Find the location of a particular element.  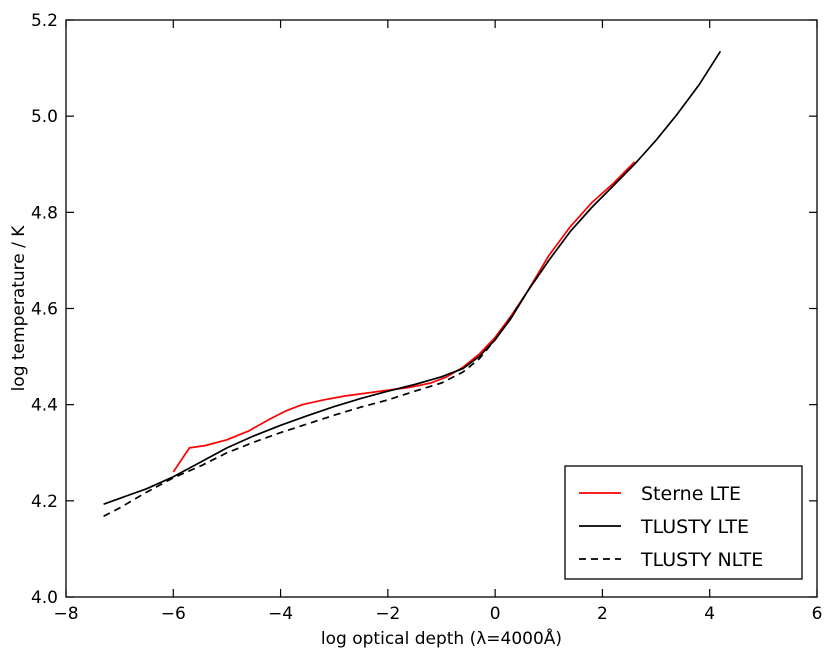

legend-box is located at coordinates (683, 522).